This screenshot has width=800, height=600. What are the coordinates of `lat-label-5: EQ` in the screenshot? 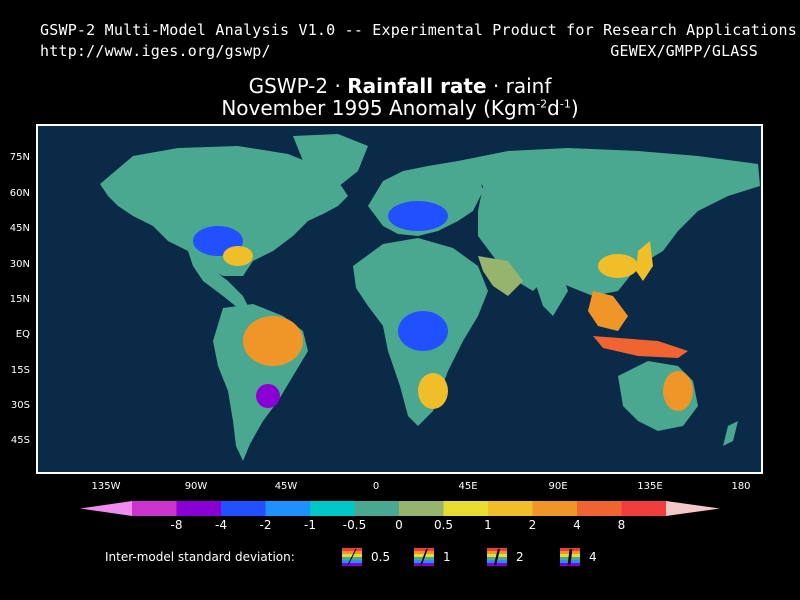 It's located at (22, 334).